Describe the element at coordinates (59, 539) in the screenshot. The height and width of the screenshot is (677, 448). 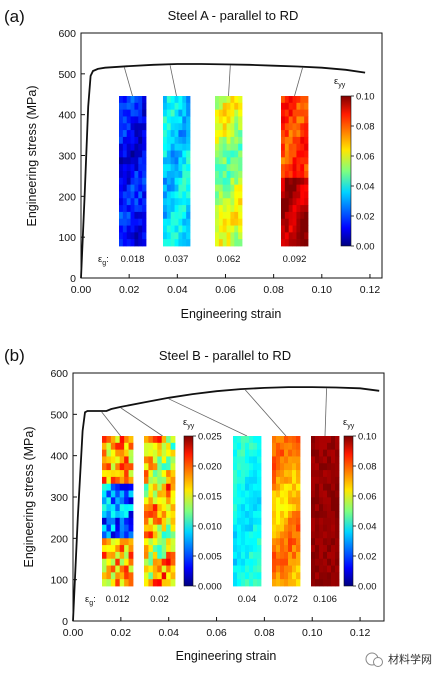
I see `y-tick-label: 200` at that location.